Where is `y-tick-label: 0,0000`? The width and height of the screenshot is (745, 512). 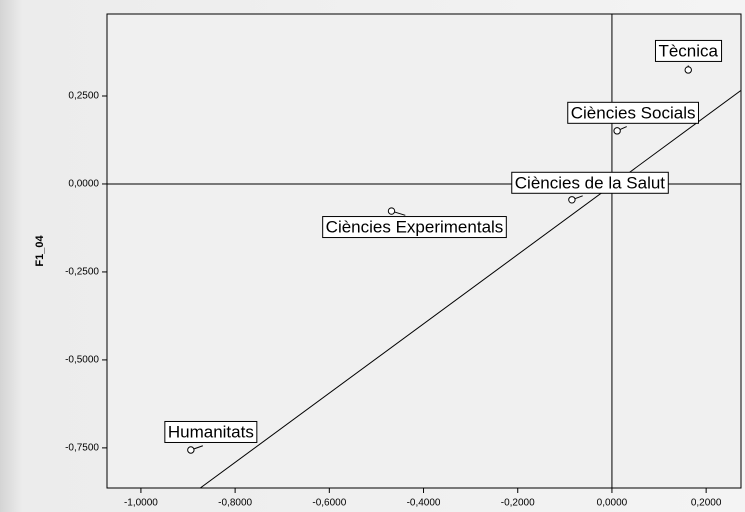
y-tick-label: 0,0000 is located at coordinates (83, 184).